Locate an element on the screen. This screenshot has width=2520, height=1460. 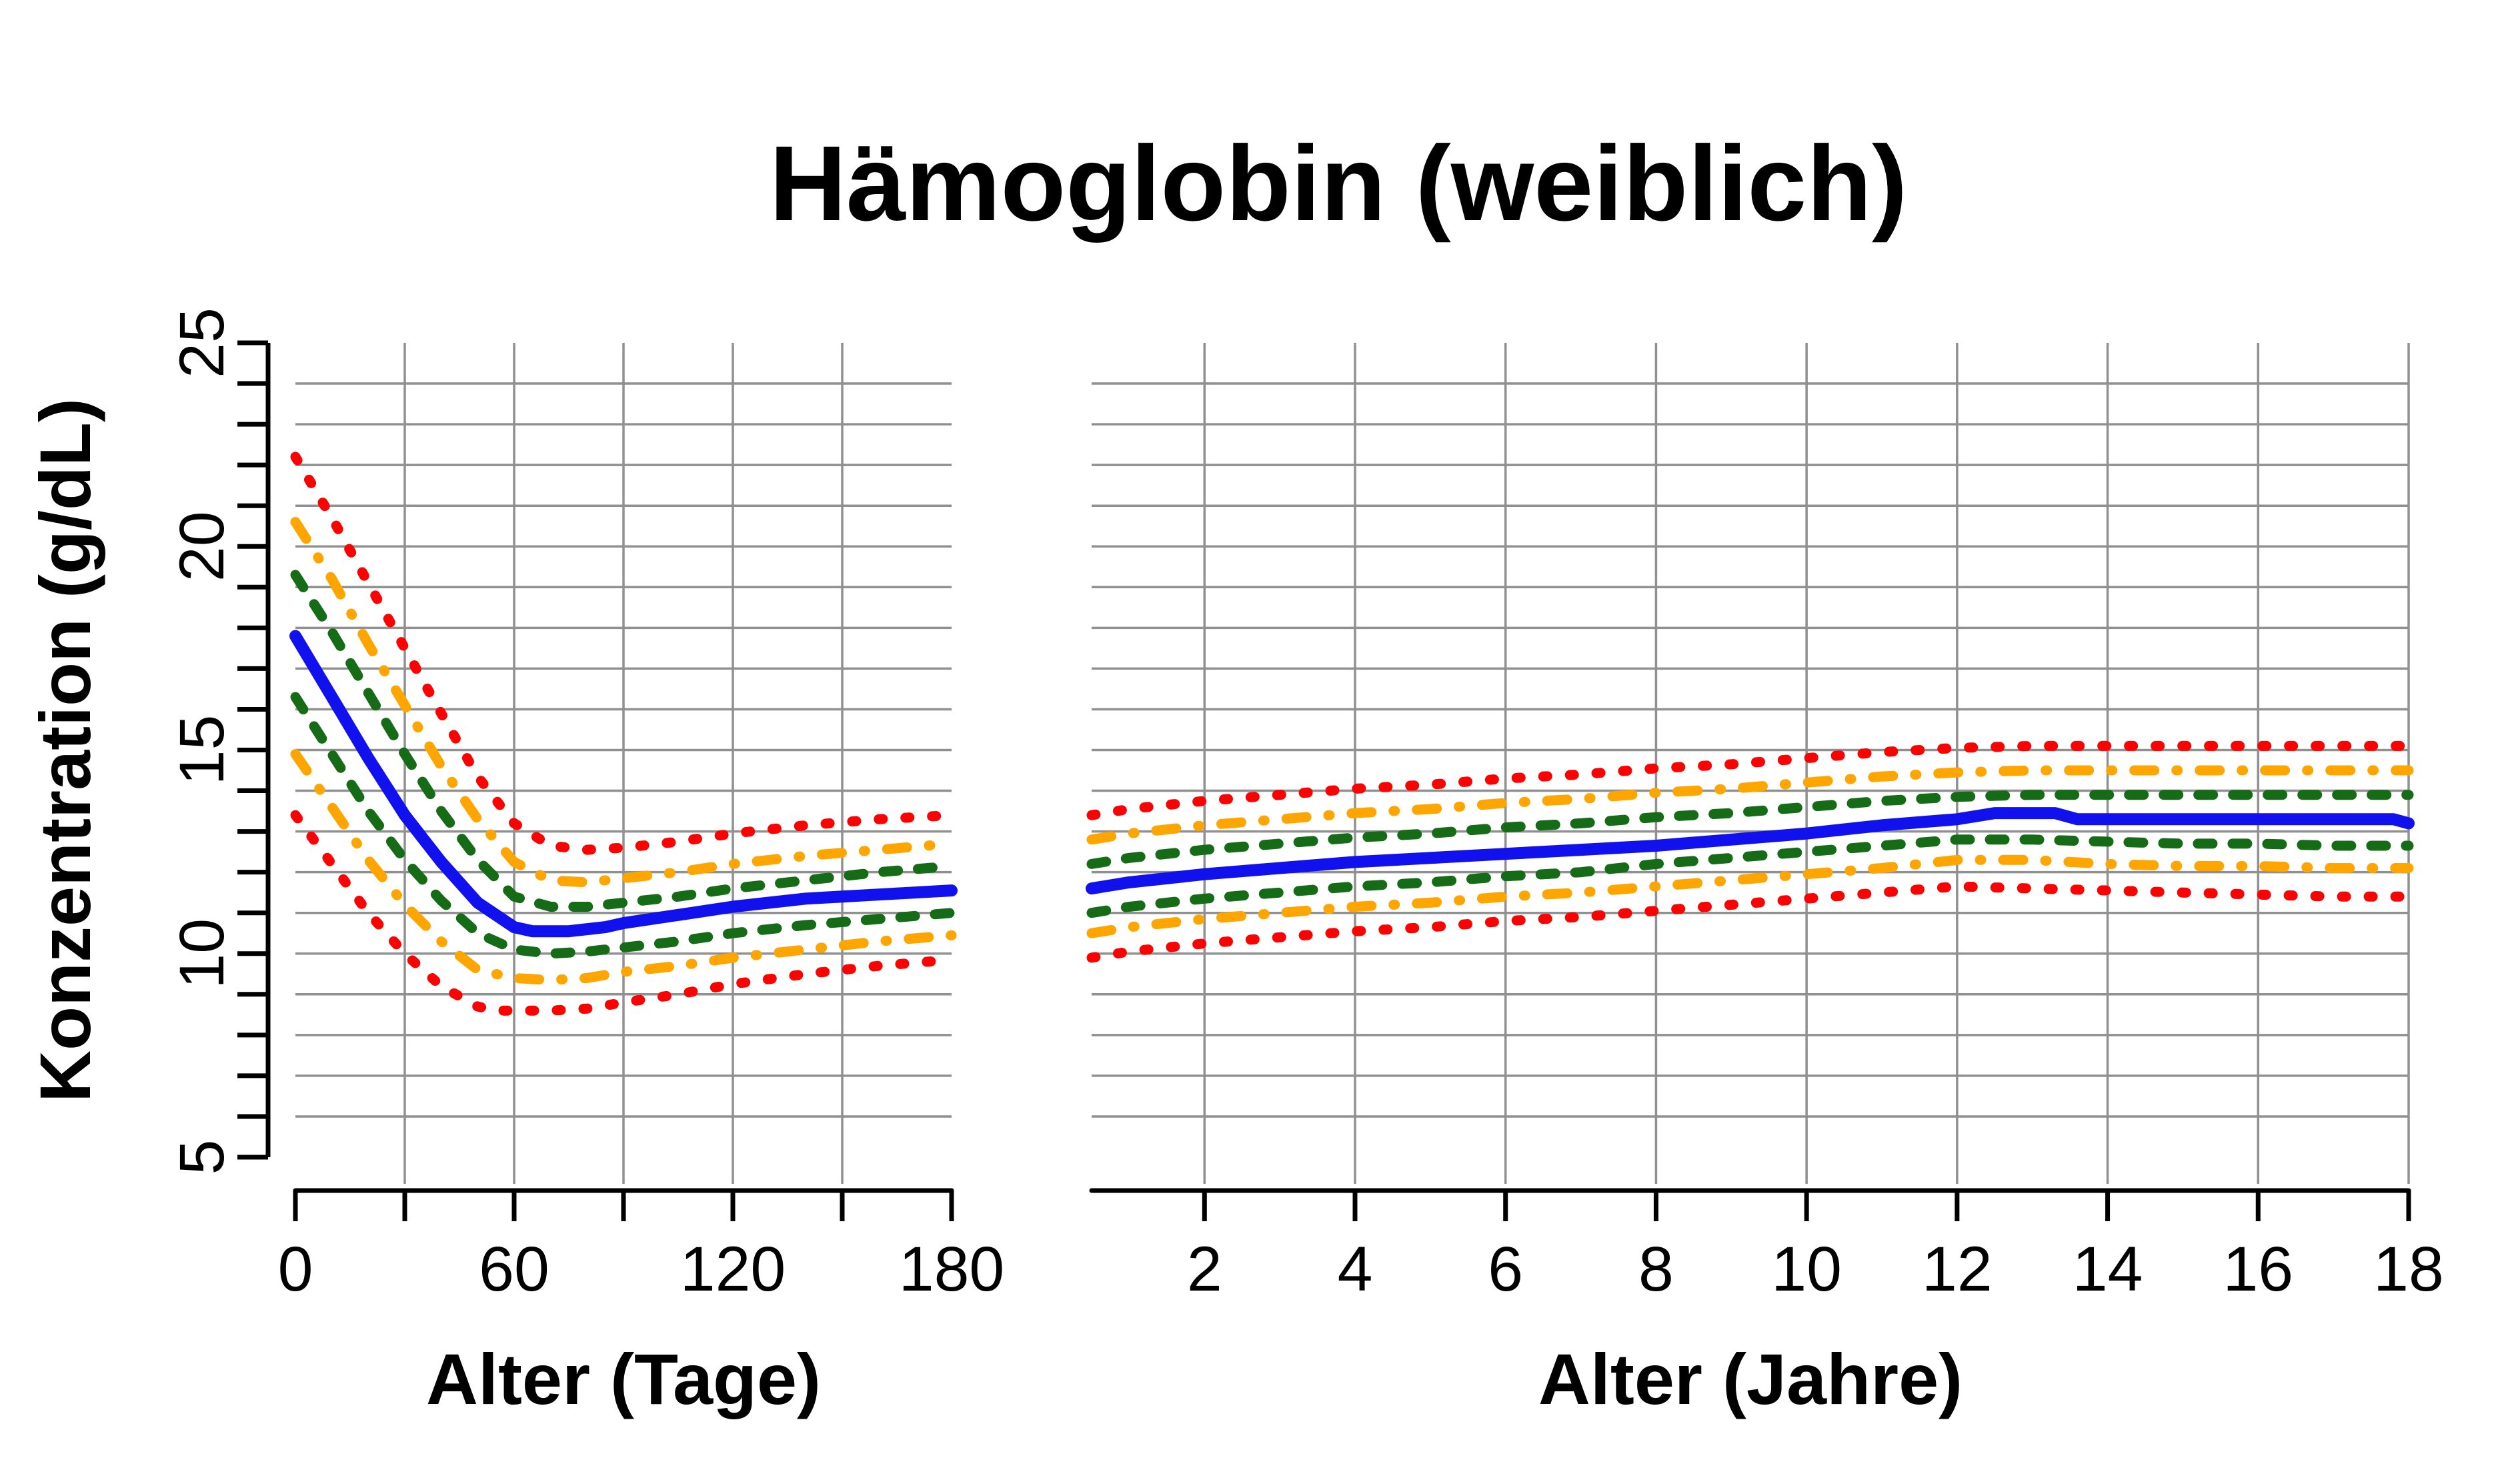
x-tick-label: 0 is located at coordinates (295, 1269).